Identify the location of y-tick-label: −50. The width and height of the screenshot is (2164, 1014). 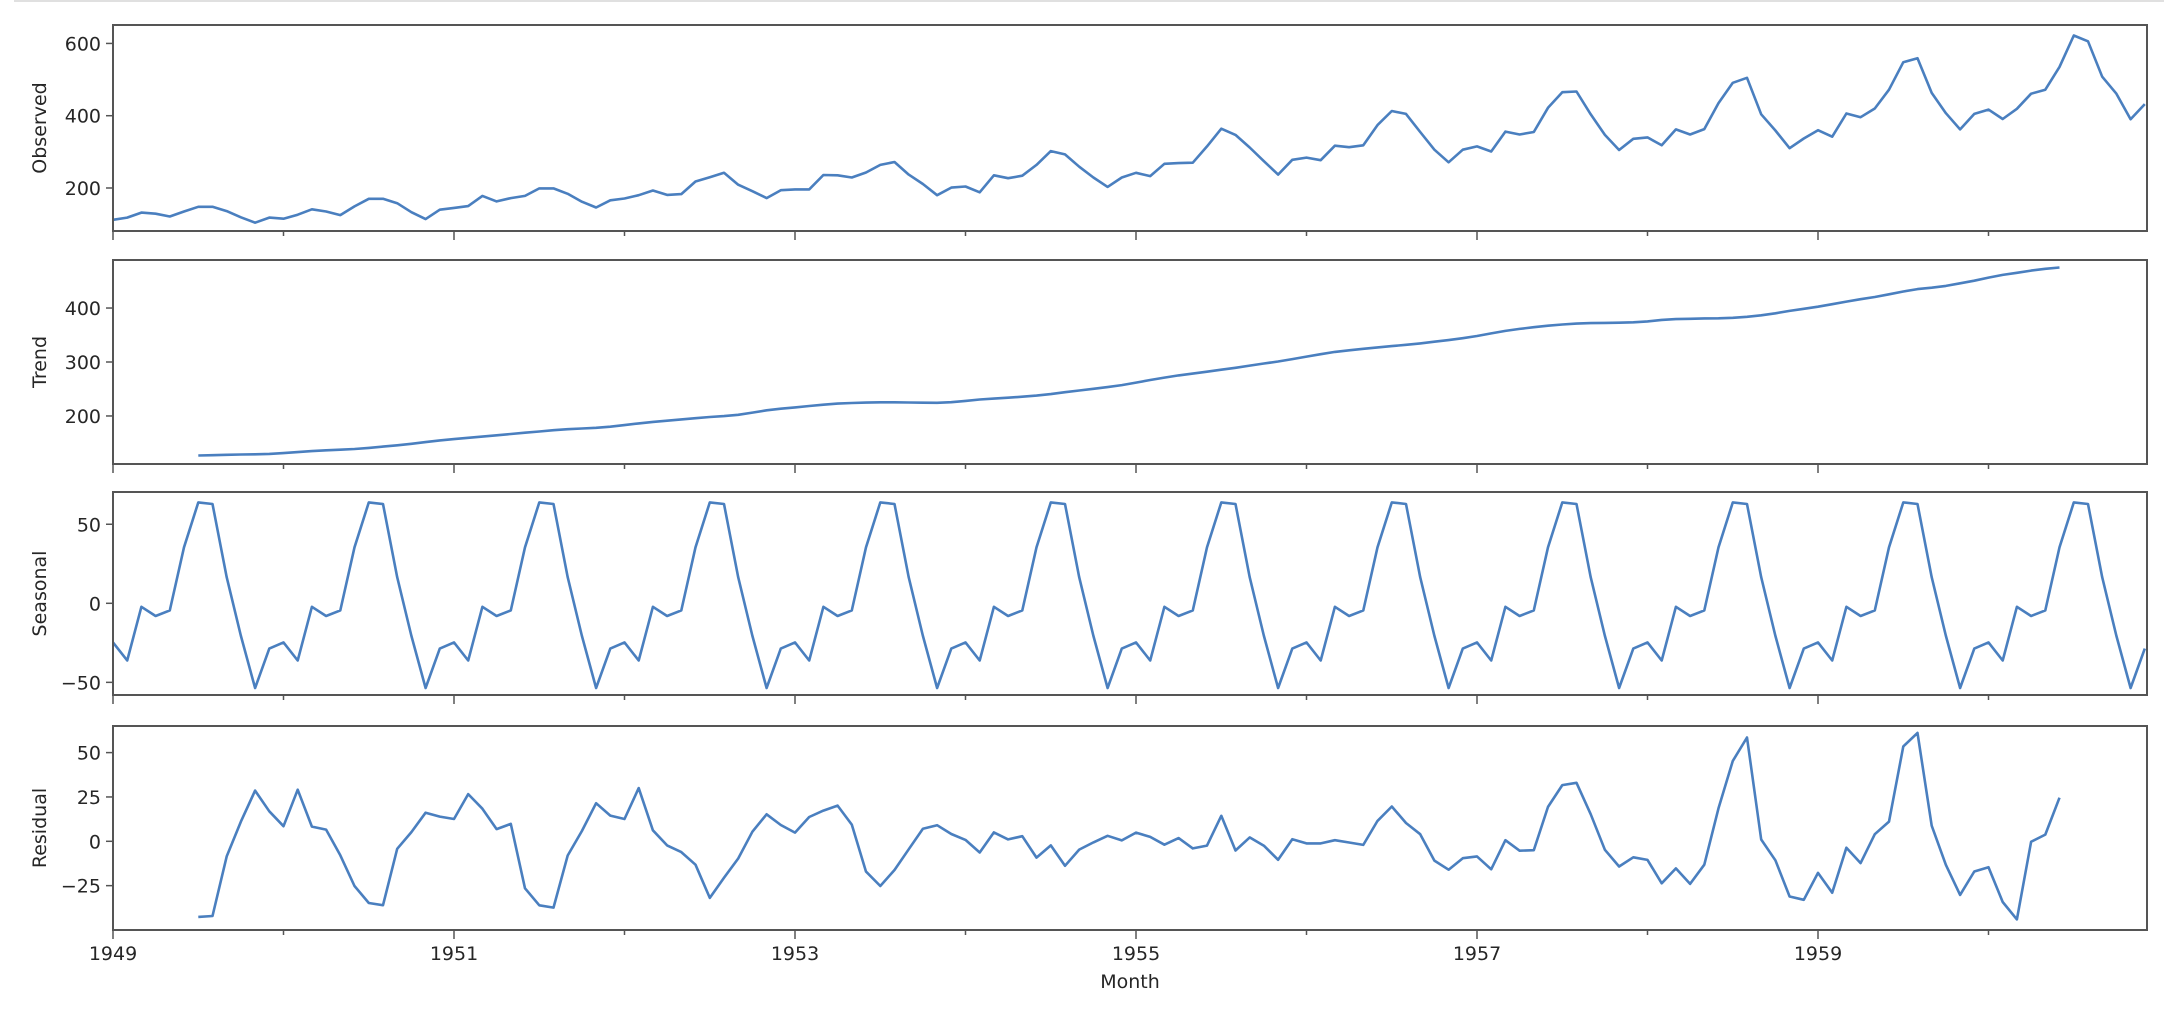
(81, 683).